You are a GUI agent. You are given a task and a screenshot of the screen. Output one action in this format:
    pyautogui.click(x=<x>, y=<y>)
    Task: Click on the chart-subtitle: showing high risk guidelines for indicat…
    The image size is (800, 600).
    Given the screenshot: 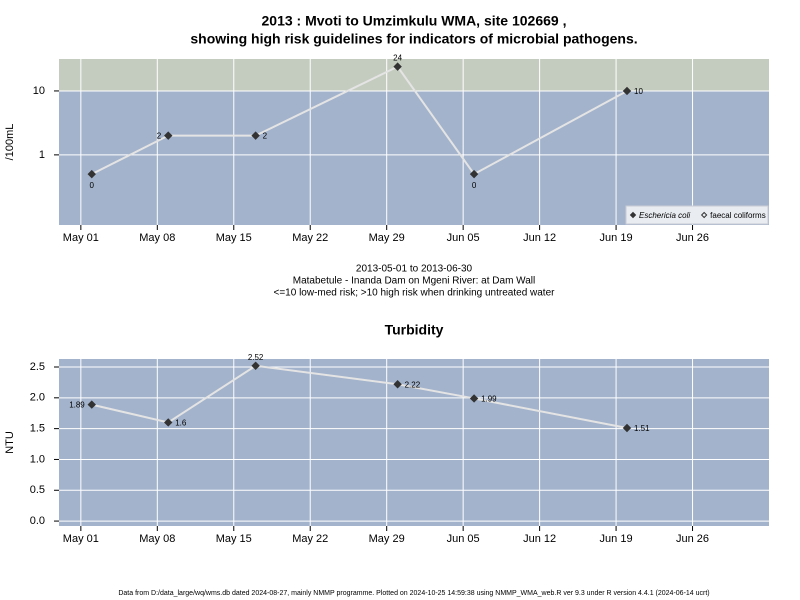 What is the action you would take?
    pyautogui.click(x=413, y=39)
    